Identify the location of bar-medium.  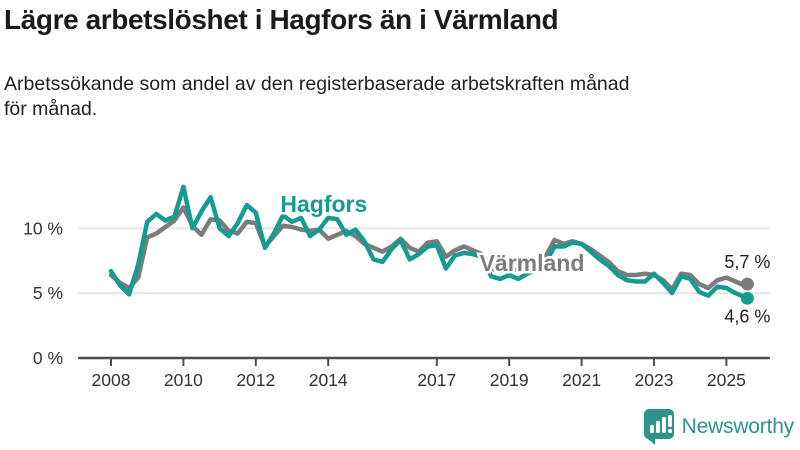
(657, 427).